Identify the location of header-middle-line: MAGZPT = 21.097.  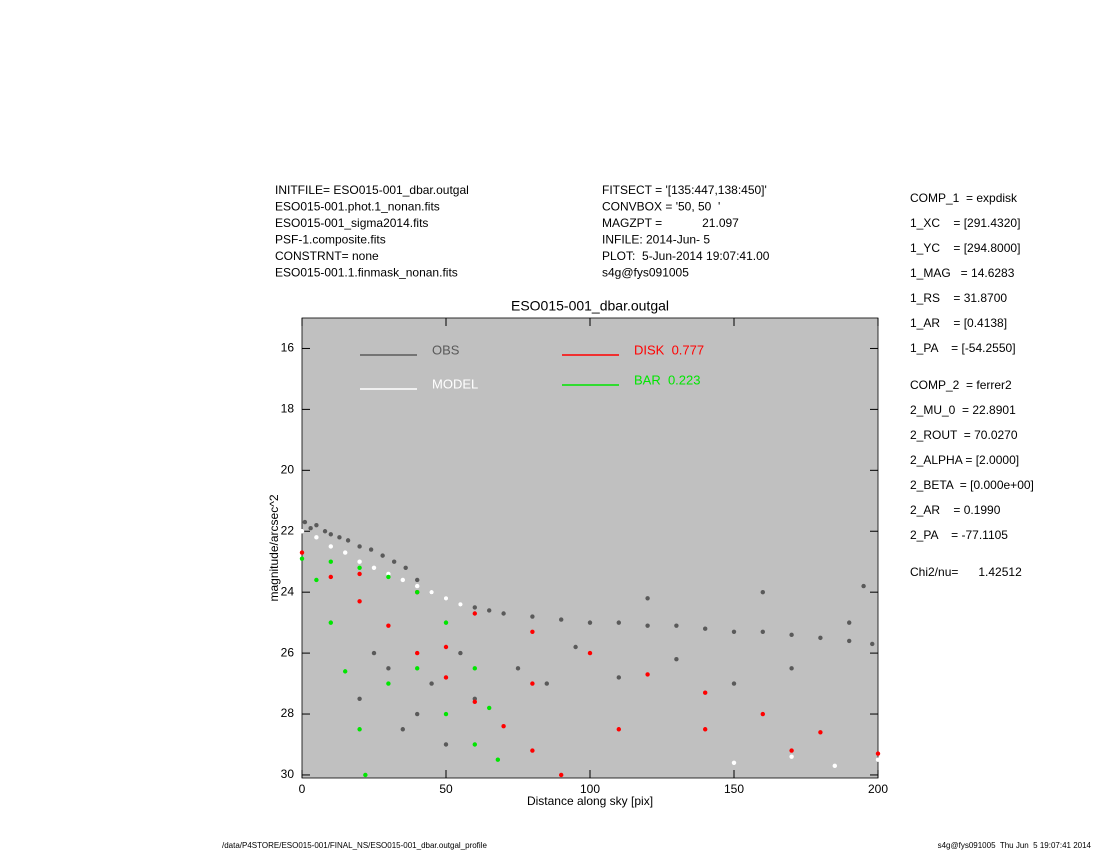
(670, 223).